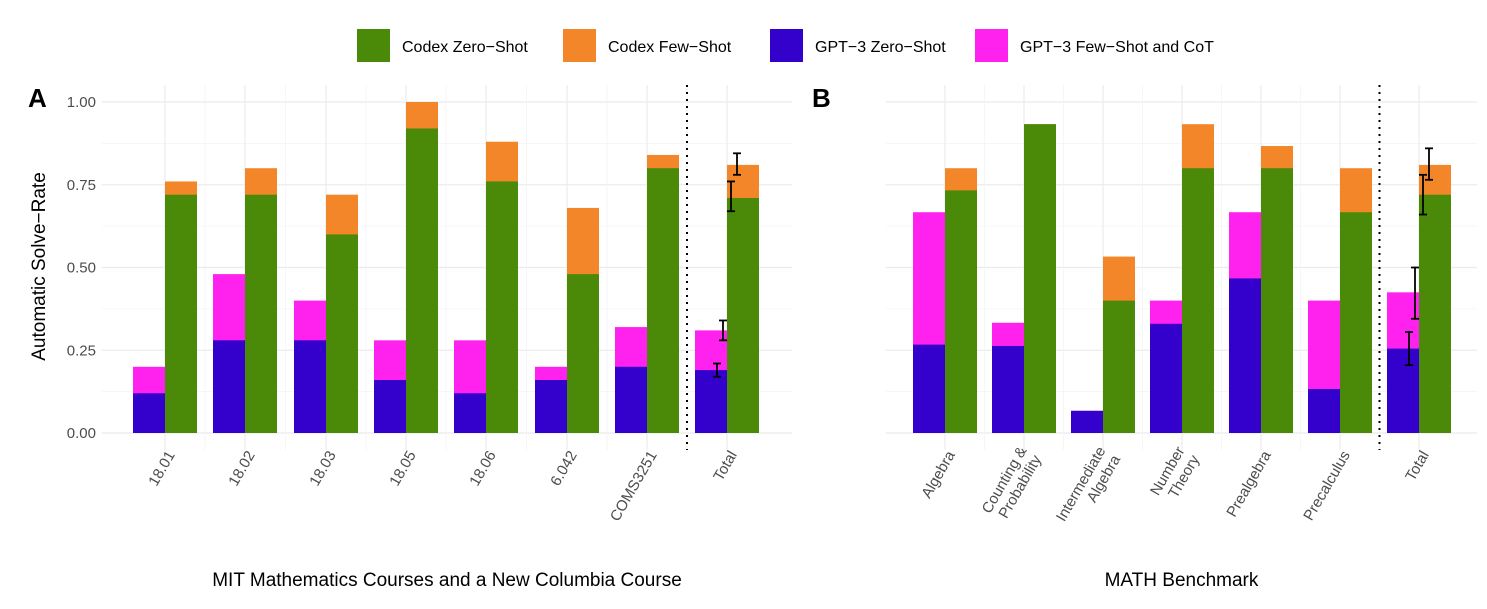 This screenshot has width=1487, height=609. What do you see at coordinates (1417, 466) in the screenshot?
I see `panel-b-x-tick-label-total: Total` at bounding box center [1417, 466].